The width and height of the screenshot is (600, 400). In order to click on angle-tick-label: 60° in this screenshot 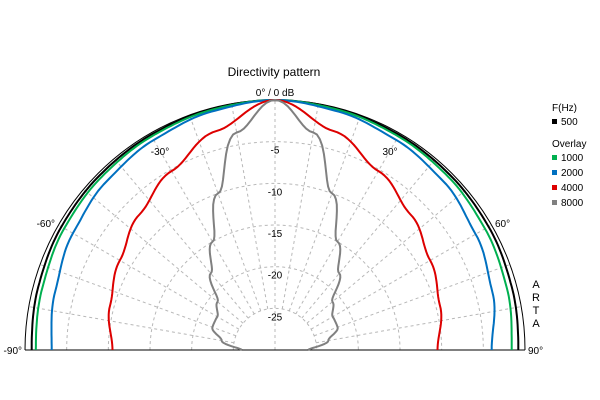, I will do `click(502, 224)`.